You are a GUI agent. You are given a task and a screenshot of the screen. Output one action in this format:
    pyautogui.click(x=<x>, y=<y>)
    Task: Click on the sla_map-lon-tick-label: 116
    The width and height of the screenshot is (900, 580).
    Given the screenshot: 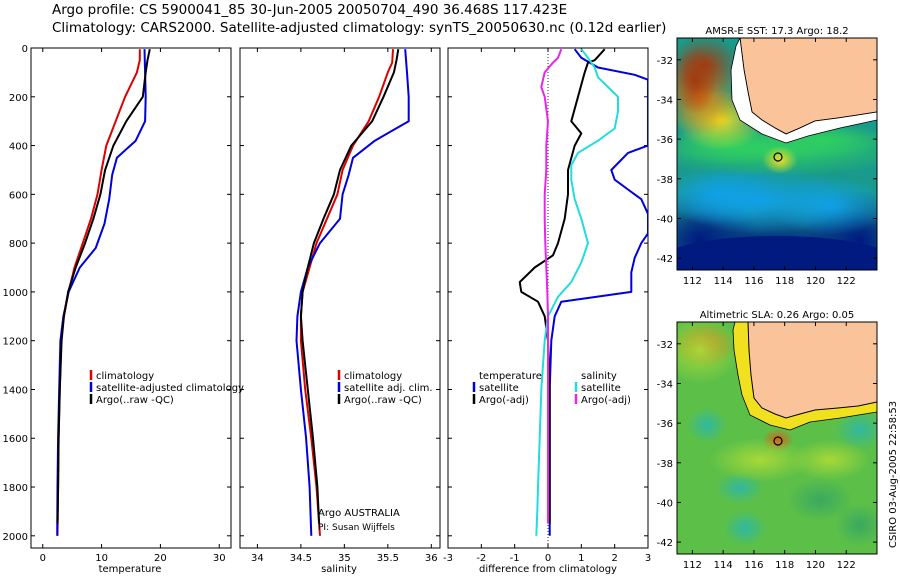 What is the action you would take?
    pyautogui.click(x=753, y=565)
    